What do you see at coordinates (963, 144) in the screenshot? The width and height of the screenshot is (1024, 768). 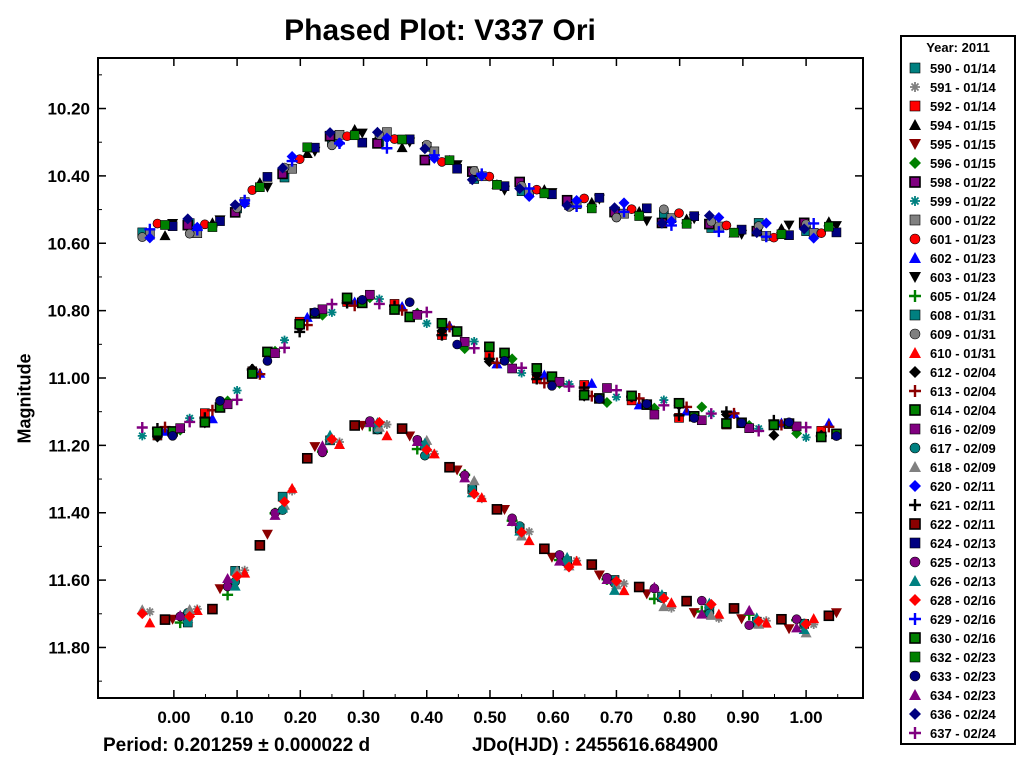 I see `legend-label: 595 - 01/15` at bounding box center [963, 144].